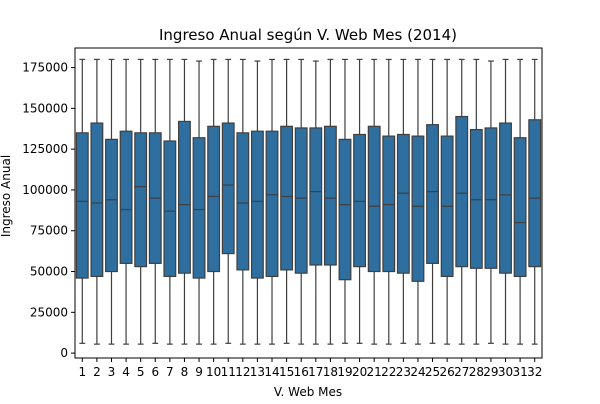 The image size is (600, 404). Describe the element at coordinates (257, 372) in the screenshot. I see `x-tick-label: 13` at that location.